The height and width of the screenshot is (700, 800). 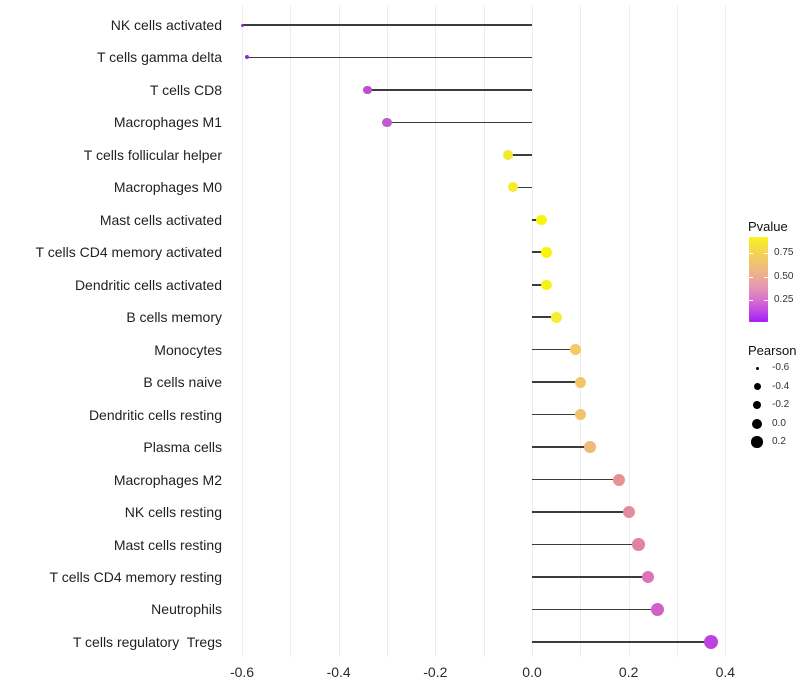 I want to click on pvalue-legend-title: Pvalue, so click(x=768, y=226).